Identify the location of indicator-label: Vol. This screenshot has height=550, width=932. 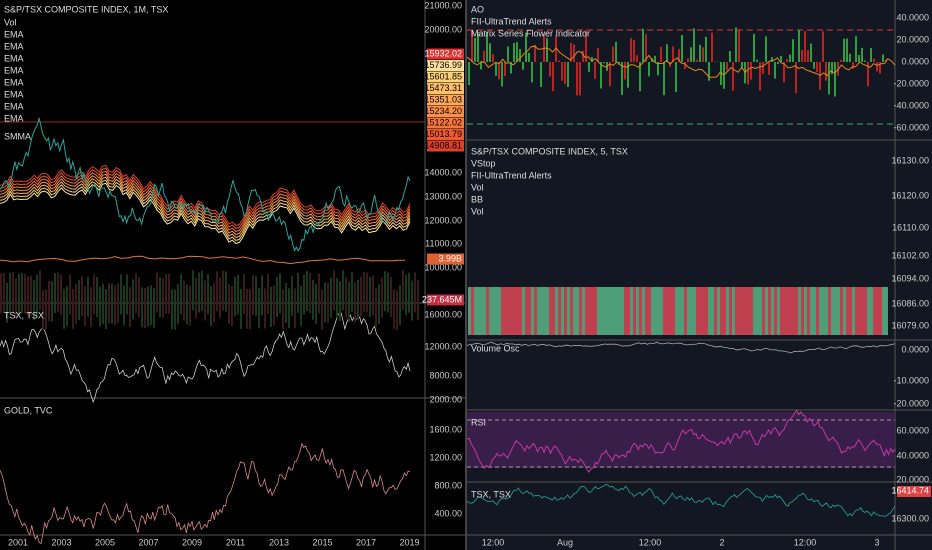
(10, 22).